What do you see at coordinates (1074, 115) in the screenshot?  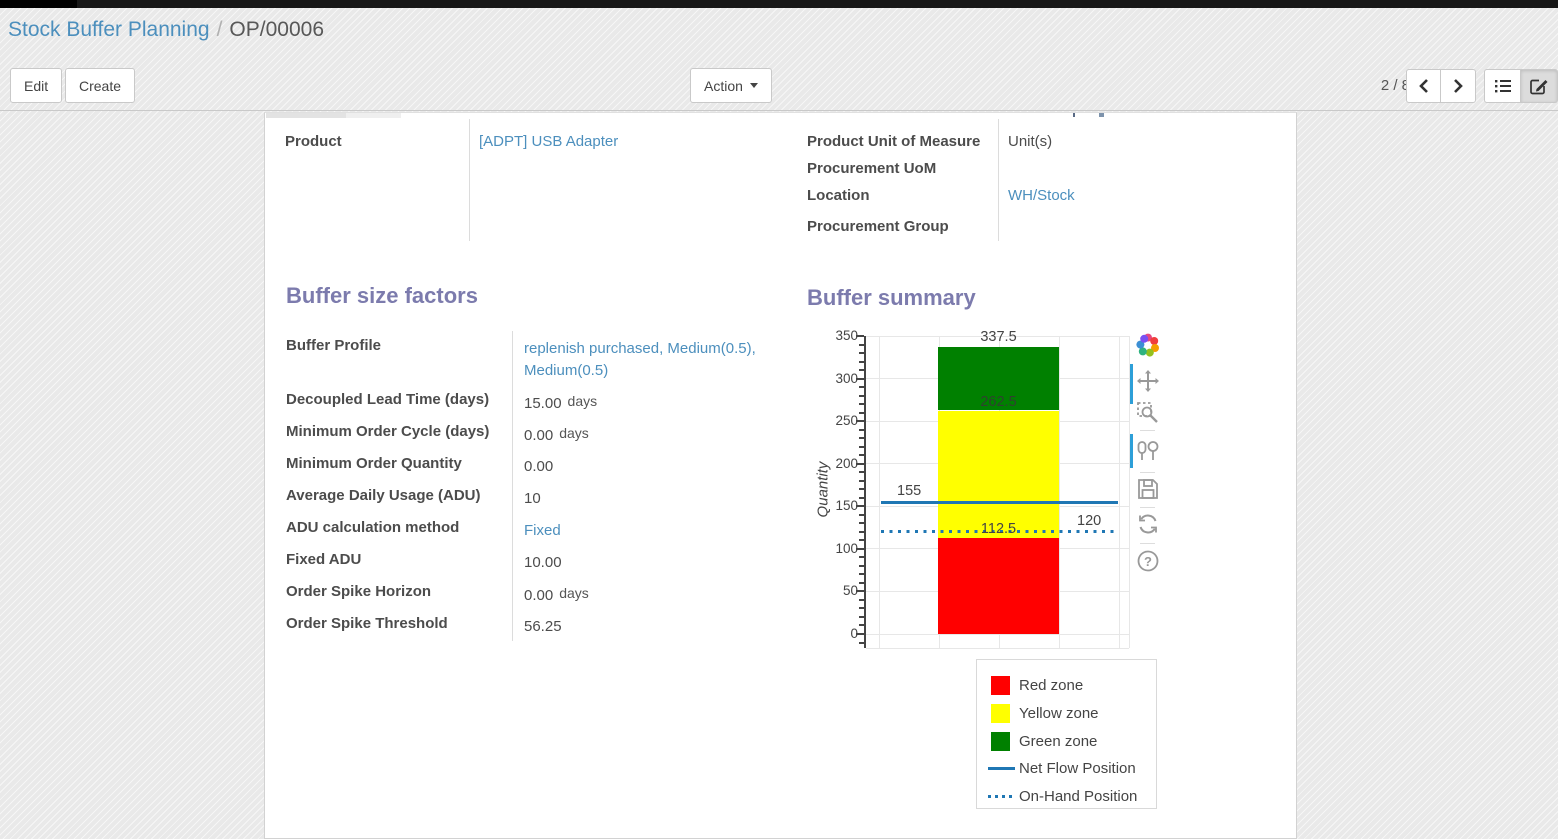 I see `clipped-text-fragment` at bounding box center [1074, 115].